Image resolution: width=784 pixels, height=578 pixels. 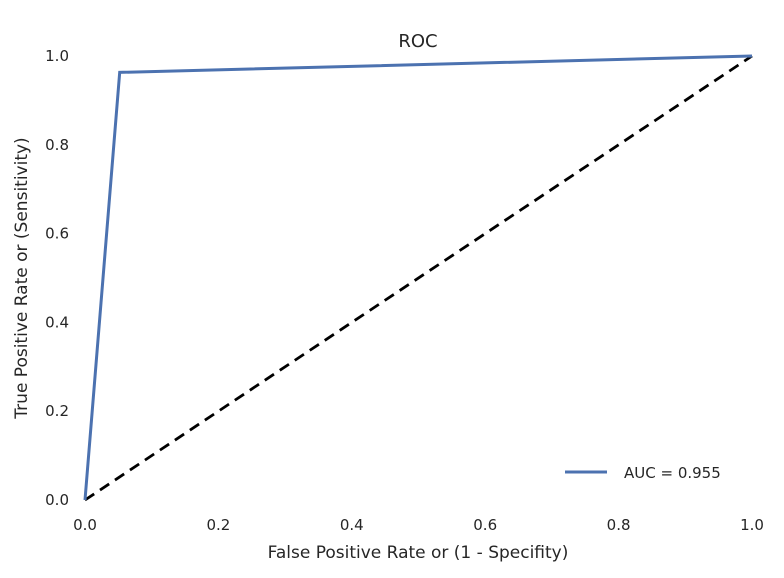 What do you see at coordinates (417, 41) in the screenshot?
I see `chart-title: ROC` at bounding box center [417, 41].